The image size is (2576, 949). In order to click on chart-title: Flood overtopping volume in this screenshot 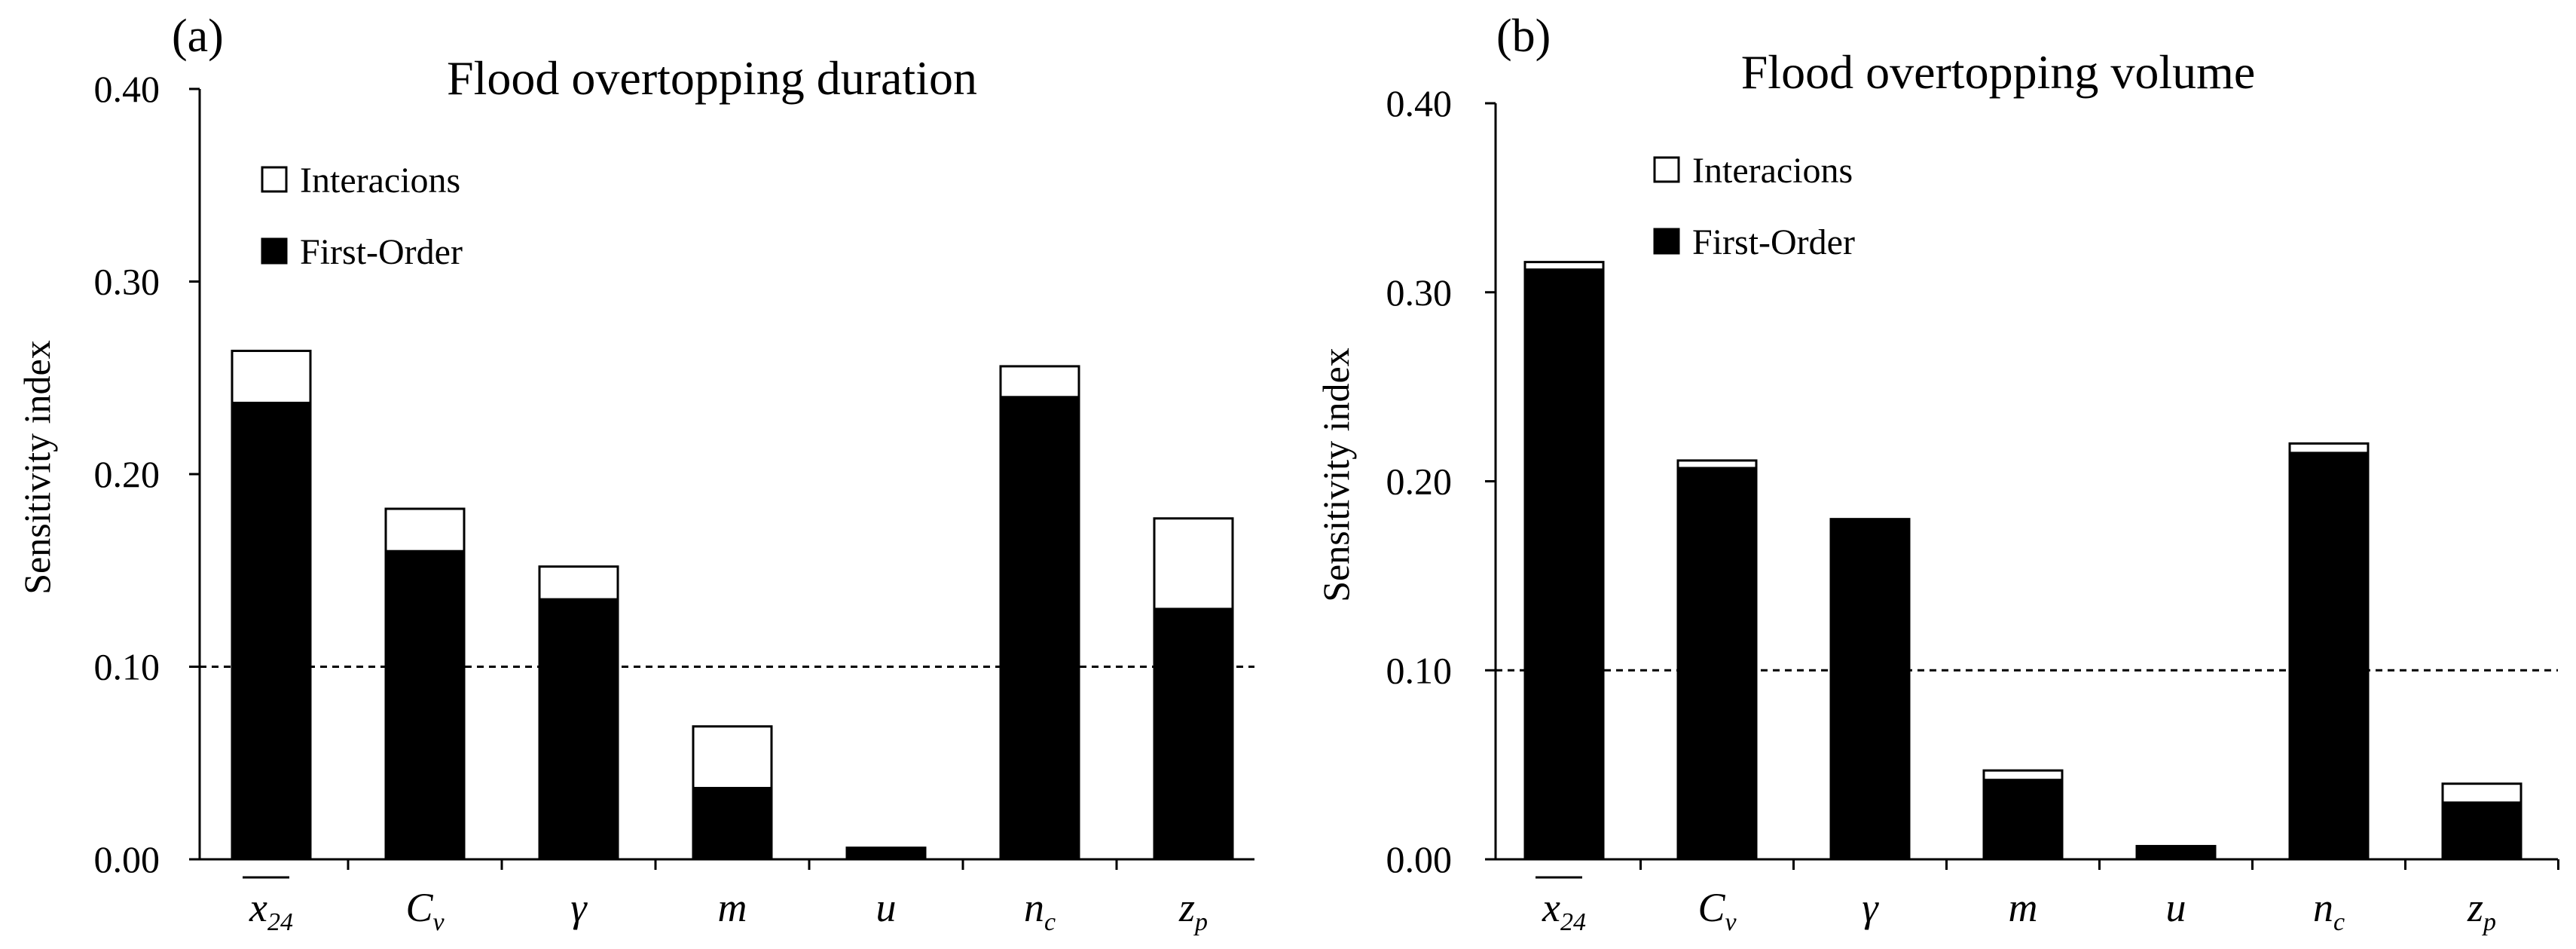, I will do `click(1998, 72)`.